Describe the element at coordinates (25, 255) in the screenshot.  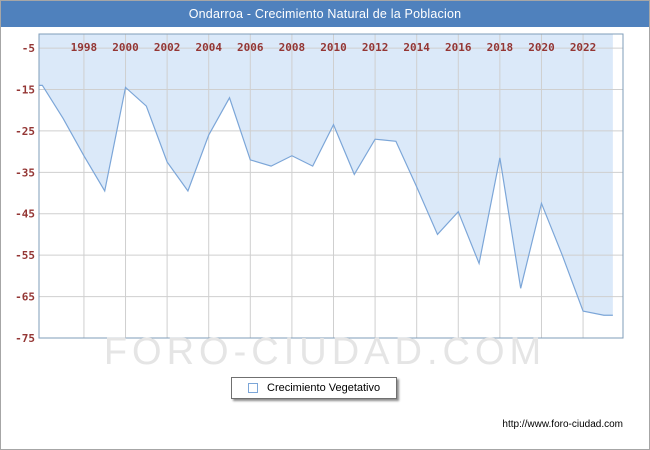
I see `svg-text: -55` at that location.